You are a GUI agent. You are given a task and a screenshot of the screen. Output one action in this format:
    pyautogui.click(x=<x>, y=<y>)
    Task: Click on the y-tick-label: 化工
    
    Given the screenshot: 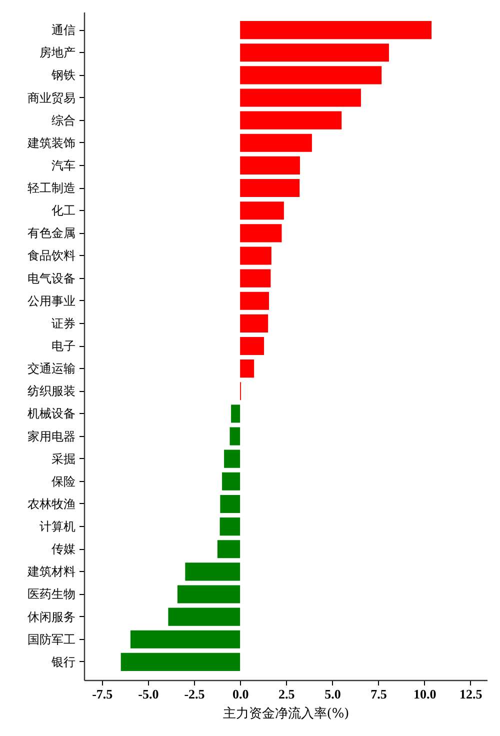 What is the action you would take?
    pyautogui.click(x=64, y=211)
    